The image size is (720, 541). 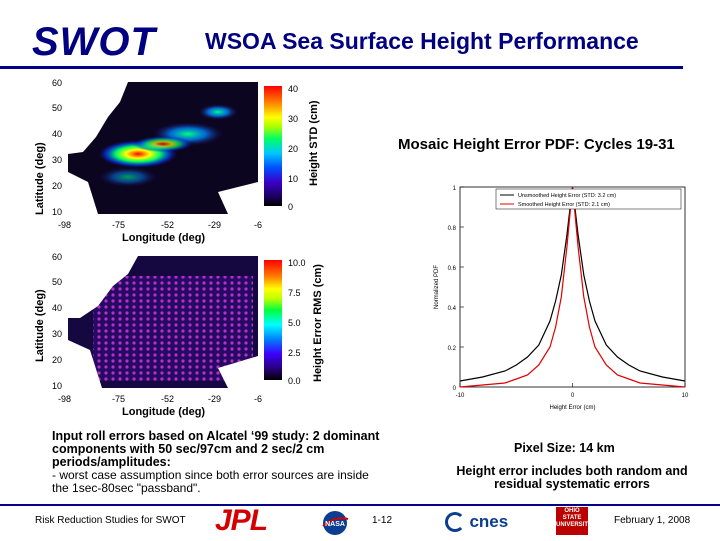 I want to click on cbar-tick: 0.0, so click(x=294, y=381).